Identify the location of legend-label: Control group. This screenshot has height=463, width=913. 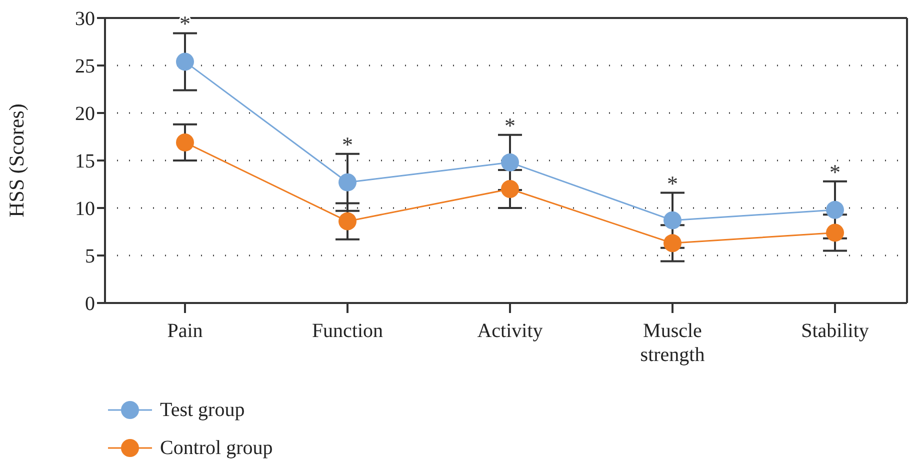
(216, 448).